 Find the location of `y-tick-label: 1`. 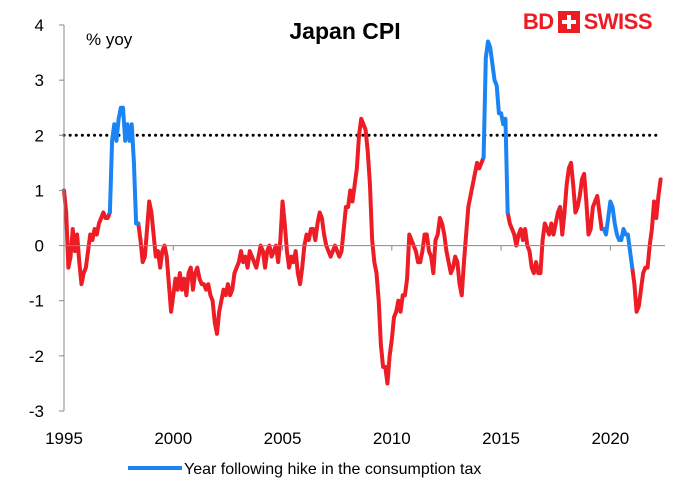

y-tick-label: 1 is located at coordinates (39, 190).